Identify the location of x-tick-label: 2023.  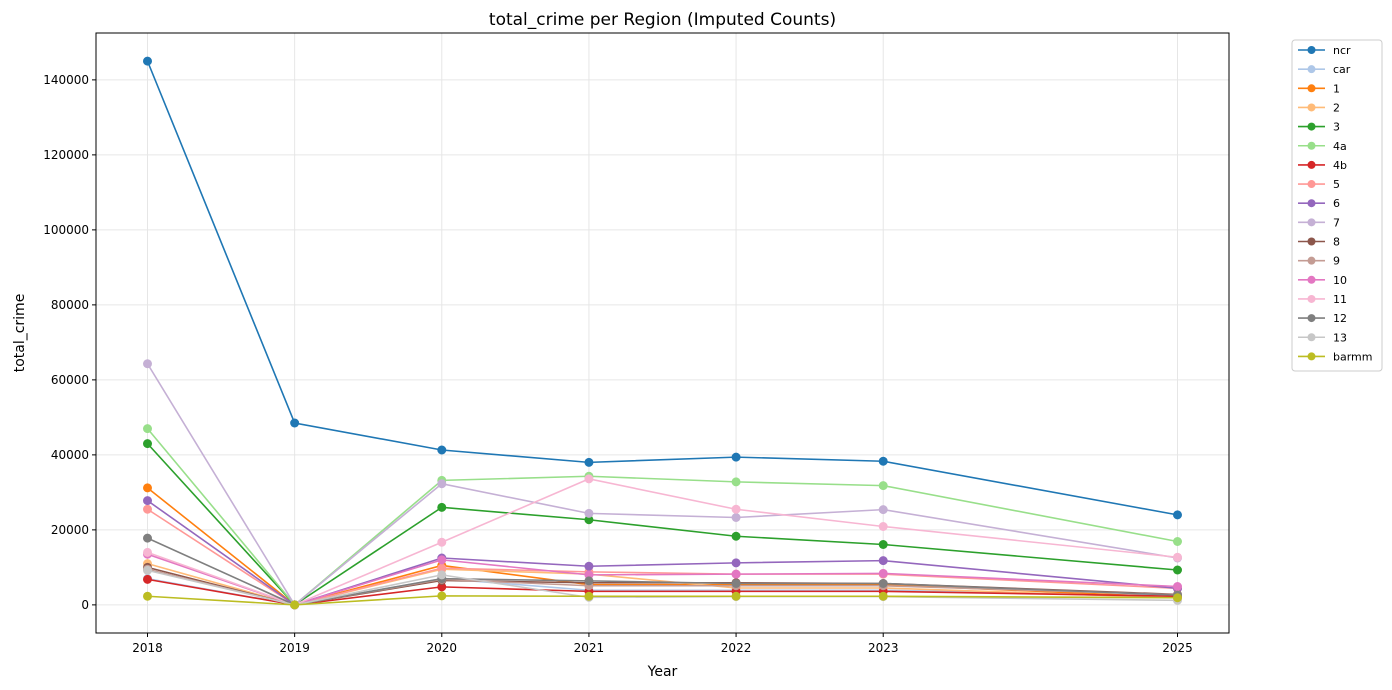
(883, 648).